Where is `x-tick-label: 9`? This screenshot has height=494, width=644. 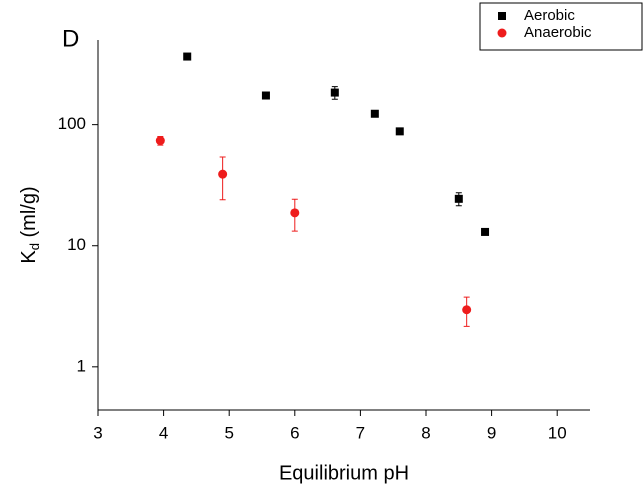
x-tick-label: 9 is located at coordinates (491, 432).